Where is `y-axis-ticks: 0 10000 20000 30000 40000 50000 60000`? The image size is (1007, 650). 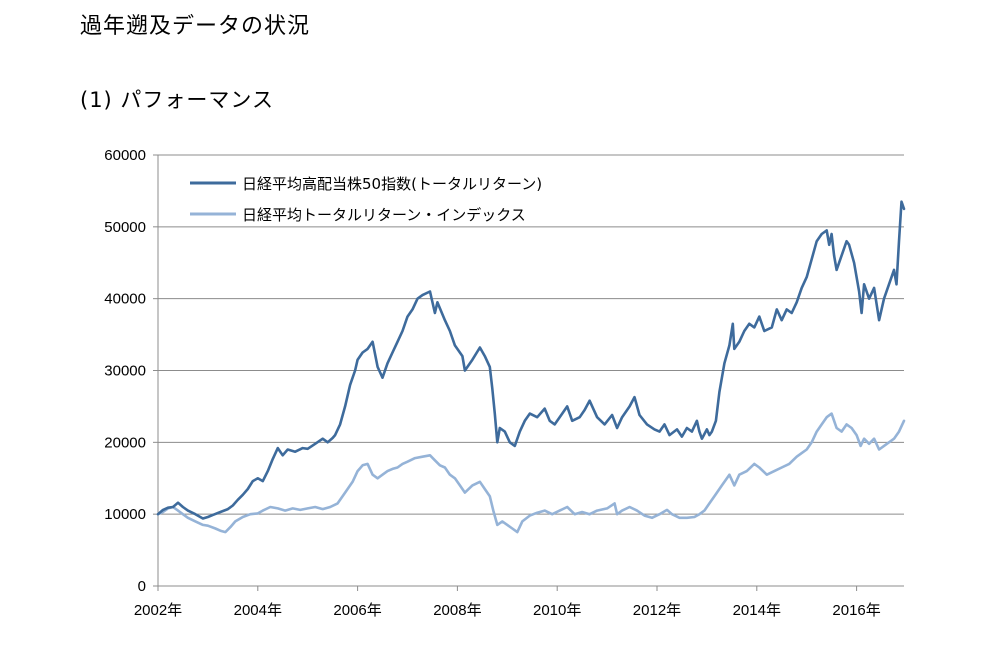 y-axis-ticks: 0 10000 20000 30000 40000 50000 60000 is located at coordinates (131, 371).